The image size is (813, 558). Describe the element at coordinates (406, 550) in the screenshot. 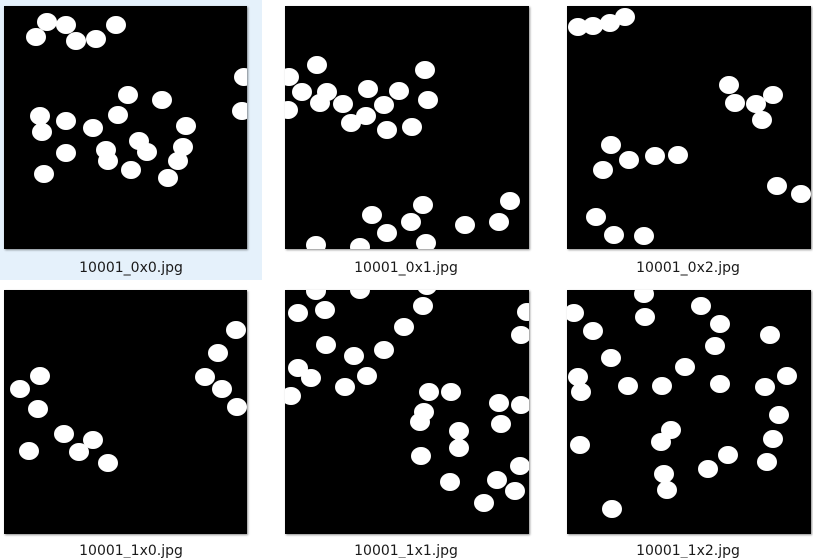

I see `file-name-label: 10001_1x1.jpg` at that location.